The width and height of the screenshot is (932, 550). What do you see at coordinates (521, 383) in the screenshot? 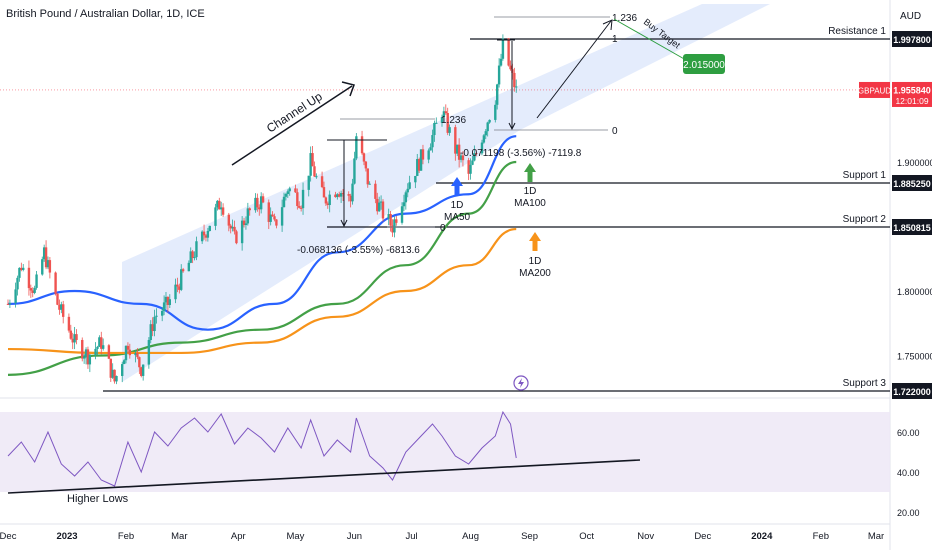
I see `event-flash-glyph` at bounding box center [521, 383].